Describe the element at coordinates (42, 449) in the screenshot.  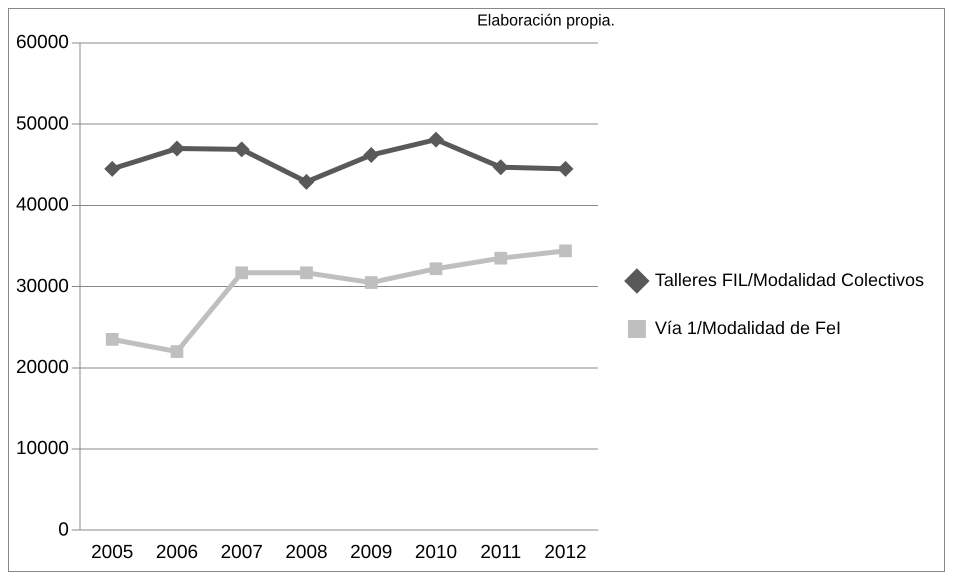
I see `y-tick-label: 10000` at that location.